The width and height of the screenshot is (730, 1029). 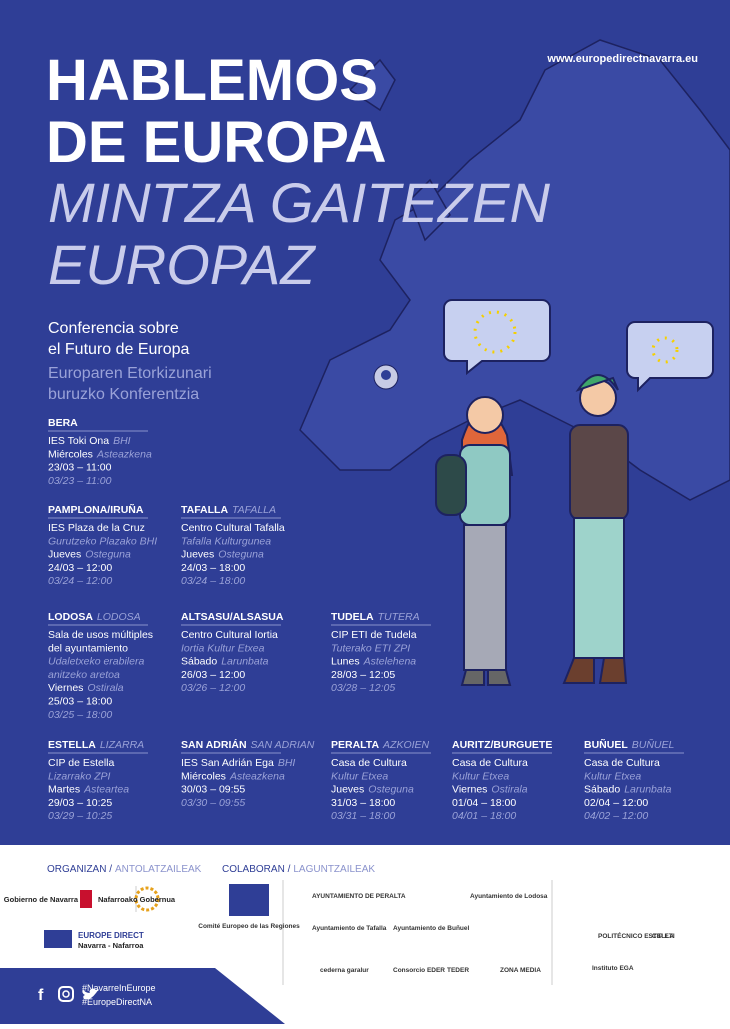 I want to click on city: ALTSASU/ALSASUA, so click(x=232, y=617).